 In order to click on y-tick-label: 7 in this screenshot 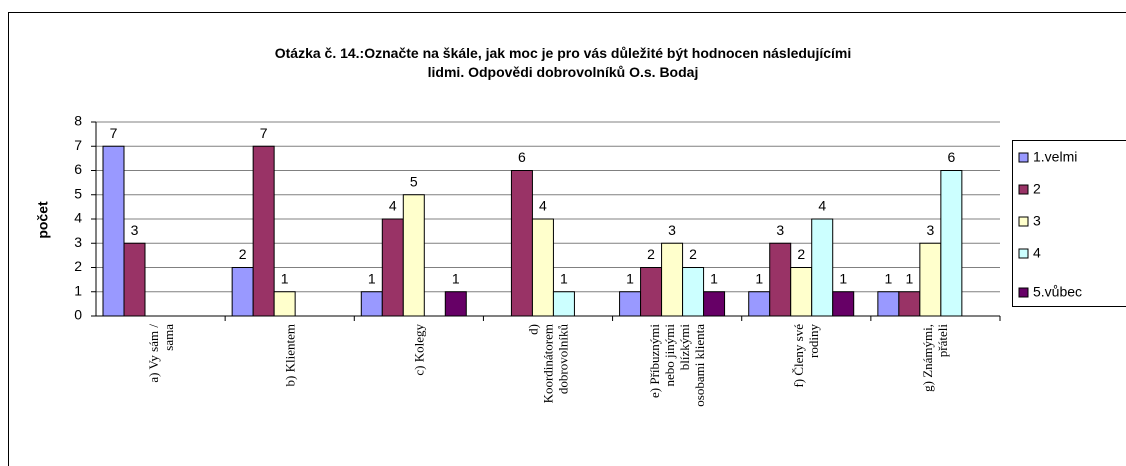, I will do `click(78, 145)`.